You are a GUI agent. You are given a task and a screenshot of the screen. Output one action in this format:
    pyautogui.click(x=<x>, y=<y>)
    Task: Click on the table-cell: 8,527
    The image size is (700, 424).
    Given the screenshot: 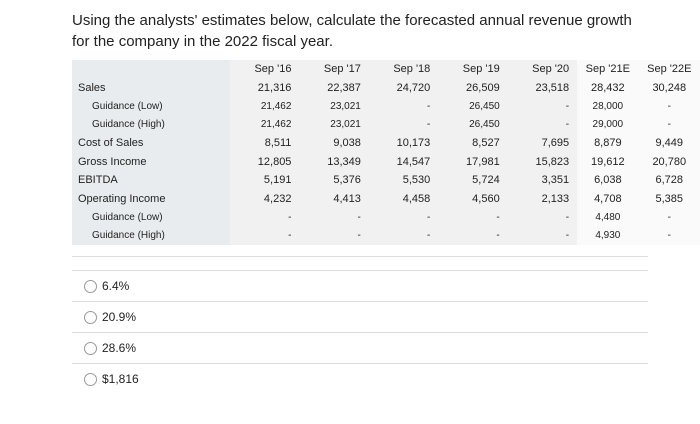 What is the action you would take?
    pyautogui.click(x=473, y=143)
    